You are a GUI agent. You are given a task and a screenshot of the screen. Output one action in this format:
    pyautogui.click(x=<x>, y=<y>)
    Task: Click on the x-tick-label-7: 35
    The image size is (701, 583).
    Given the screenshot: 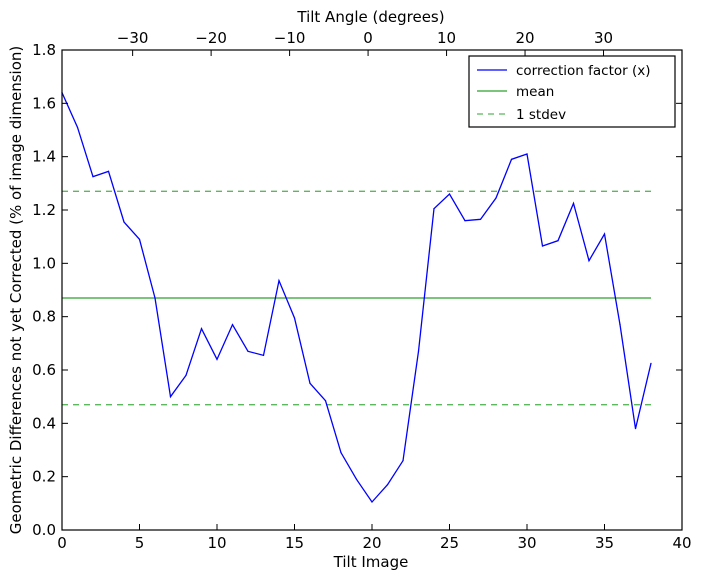 What is the action you would take?
    pyautogui.click(x=604, y=543)
    